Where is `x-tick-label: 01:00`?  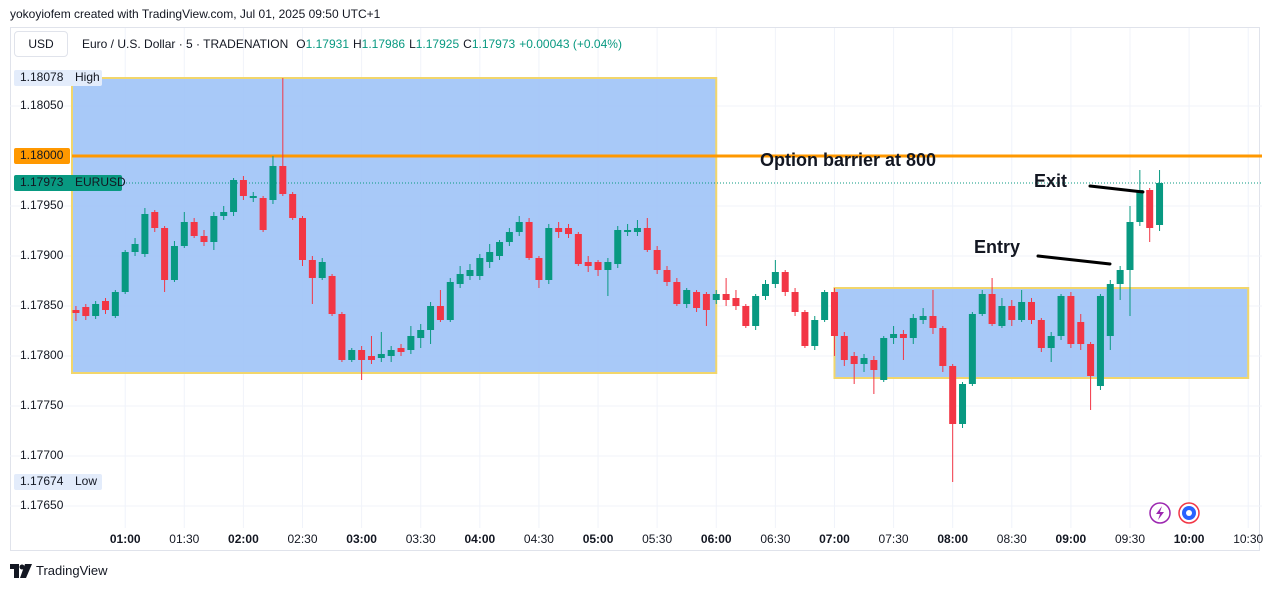 x-tick-label: 01:00 is located at coordinates (125, 539).